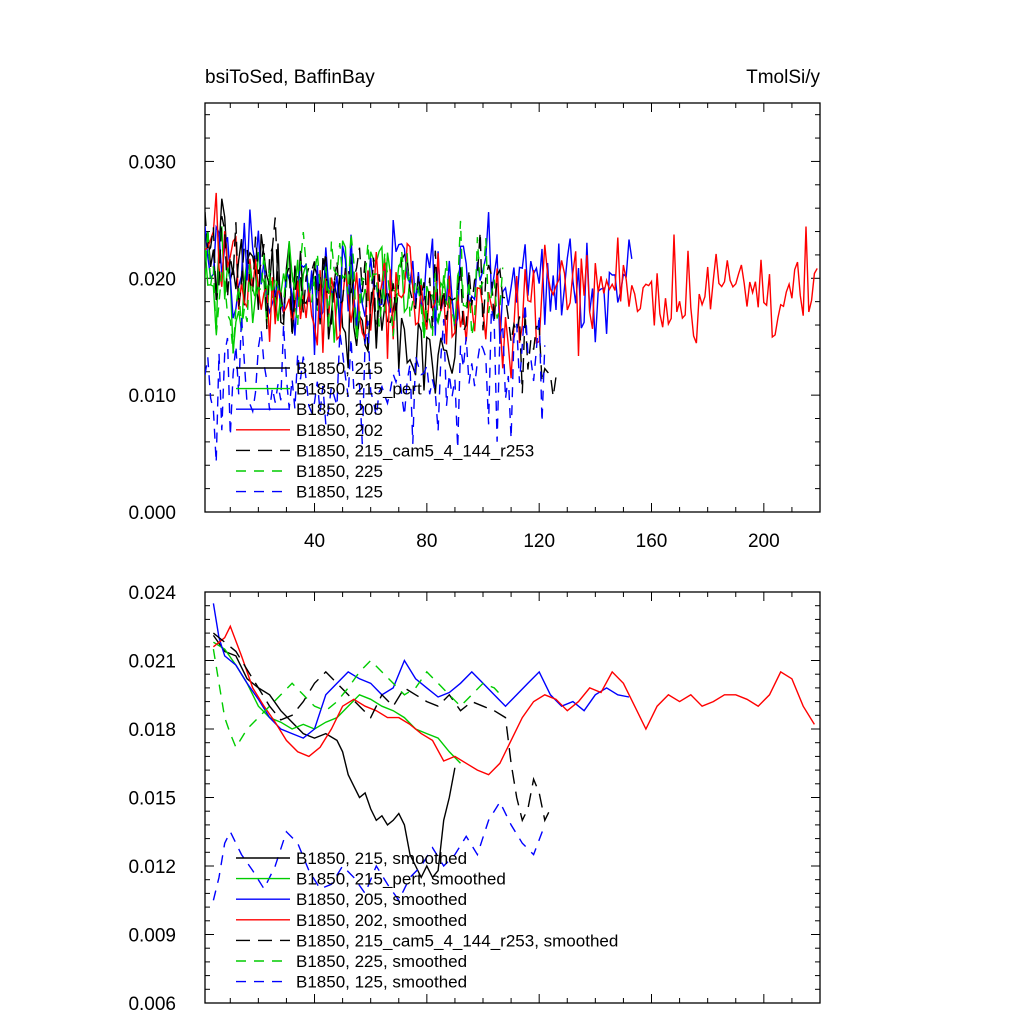 Image resolution: width=1024 pixels, height=1024 pixels. What do you see at coordinates (783, 77) in the screenshot?
I see `chart-title-right: TmolSi/y` at bounding box center [783, 77].